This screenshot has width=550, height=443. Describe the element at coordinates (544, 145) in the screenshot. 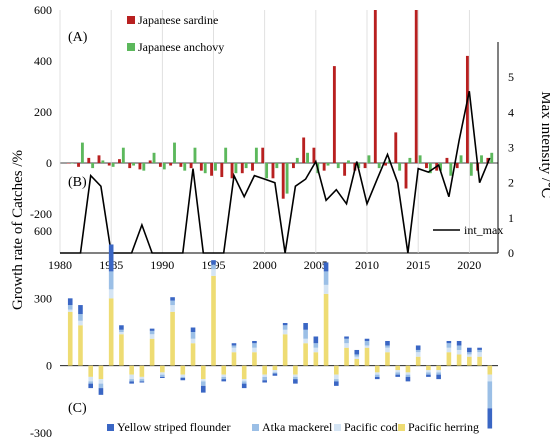

I see `right-axis-title: Max intensity /℃` at that location.